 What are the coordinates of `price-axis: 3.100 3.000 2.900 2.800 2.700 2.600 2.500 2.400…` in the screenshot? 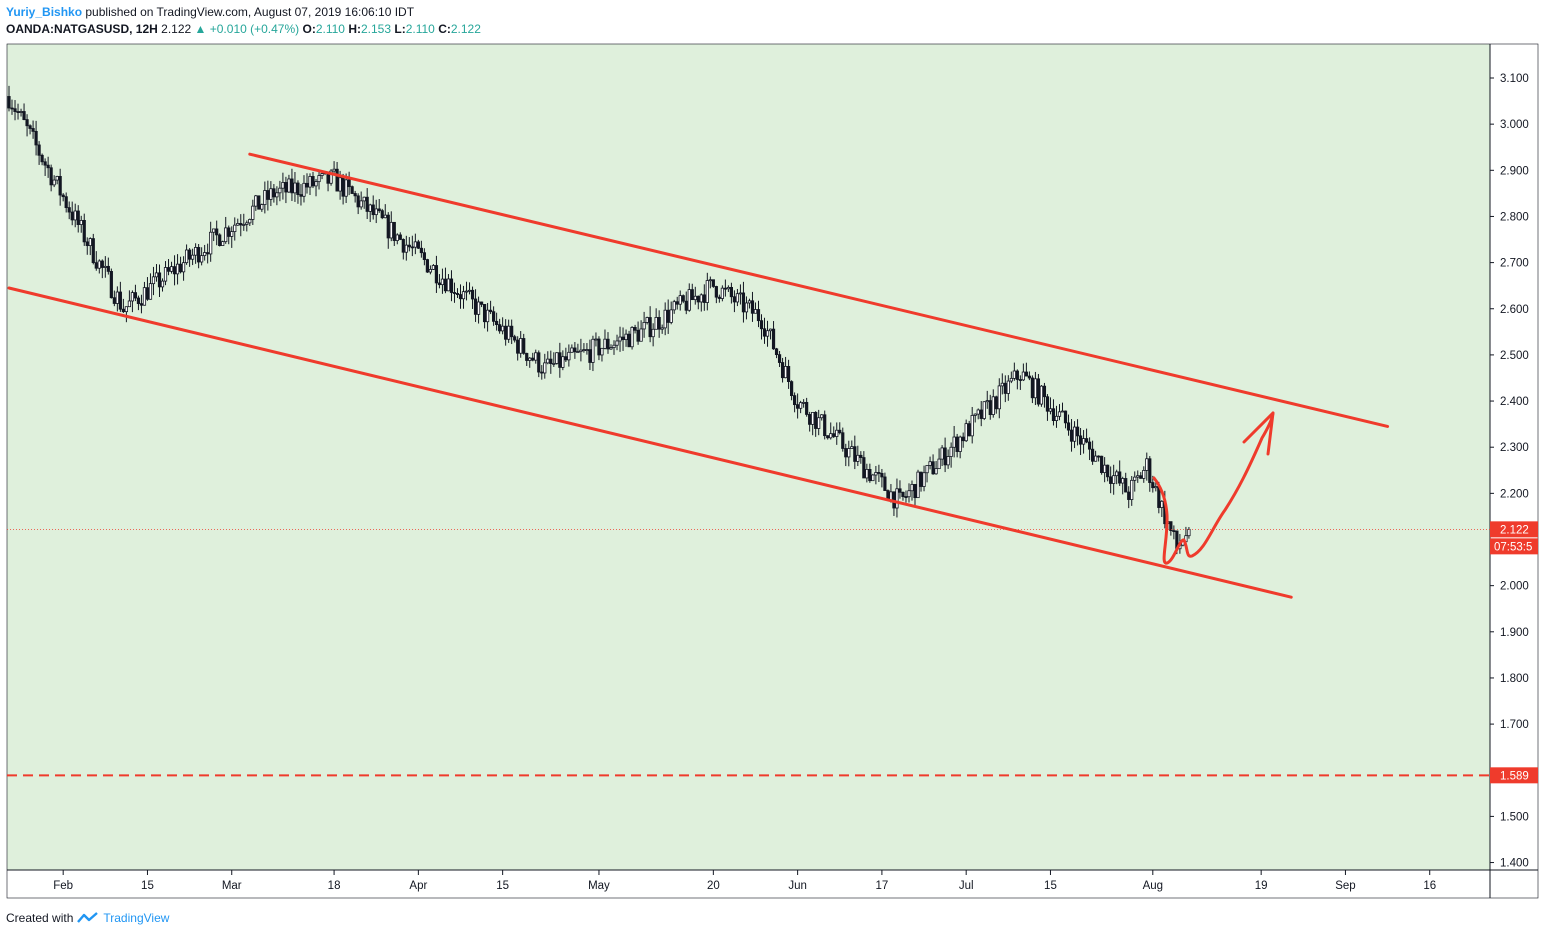 It's located at (1509, 471).